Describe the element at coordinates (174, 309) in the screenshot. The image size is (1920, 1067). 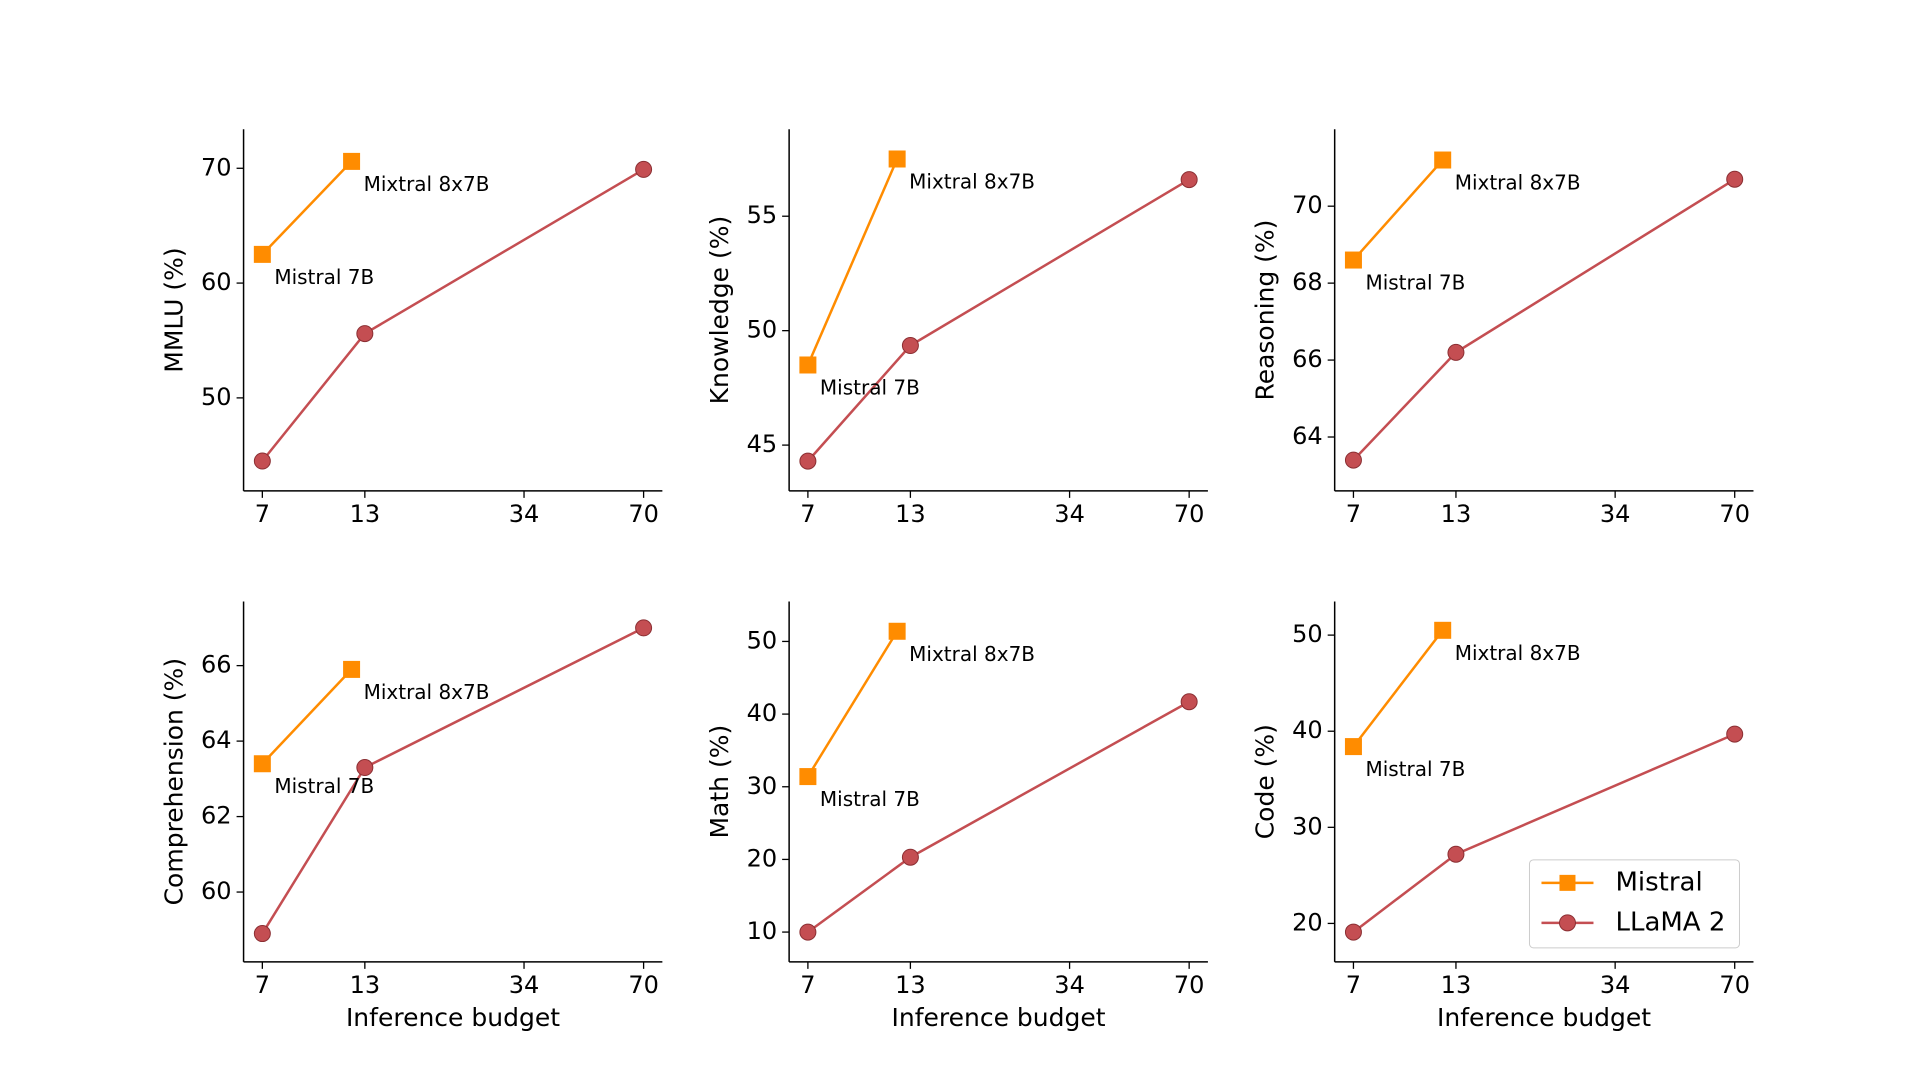
I see `y-axis-label: MMLU (%)` at that location.